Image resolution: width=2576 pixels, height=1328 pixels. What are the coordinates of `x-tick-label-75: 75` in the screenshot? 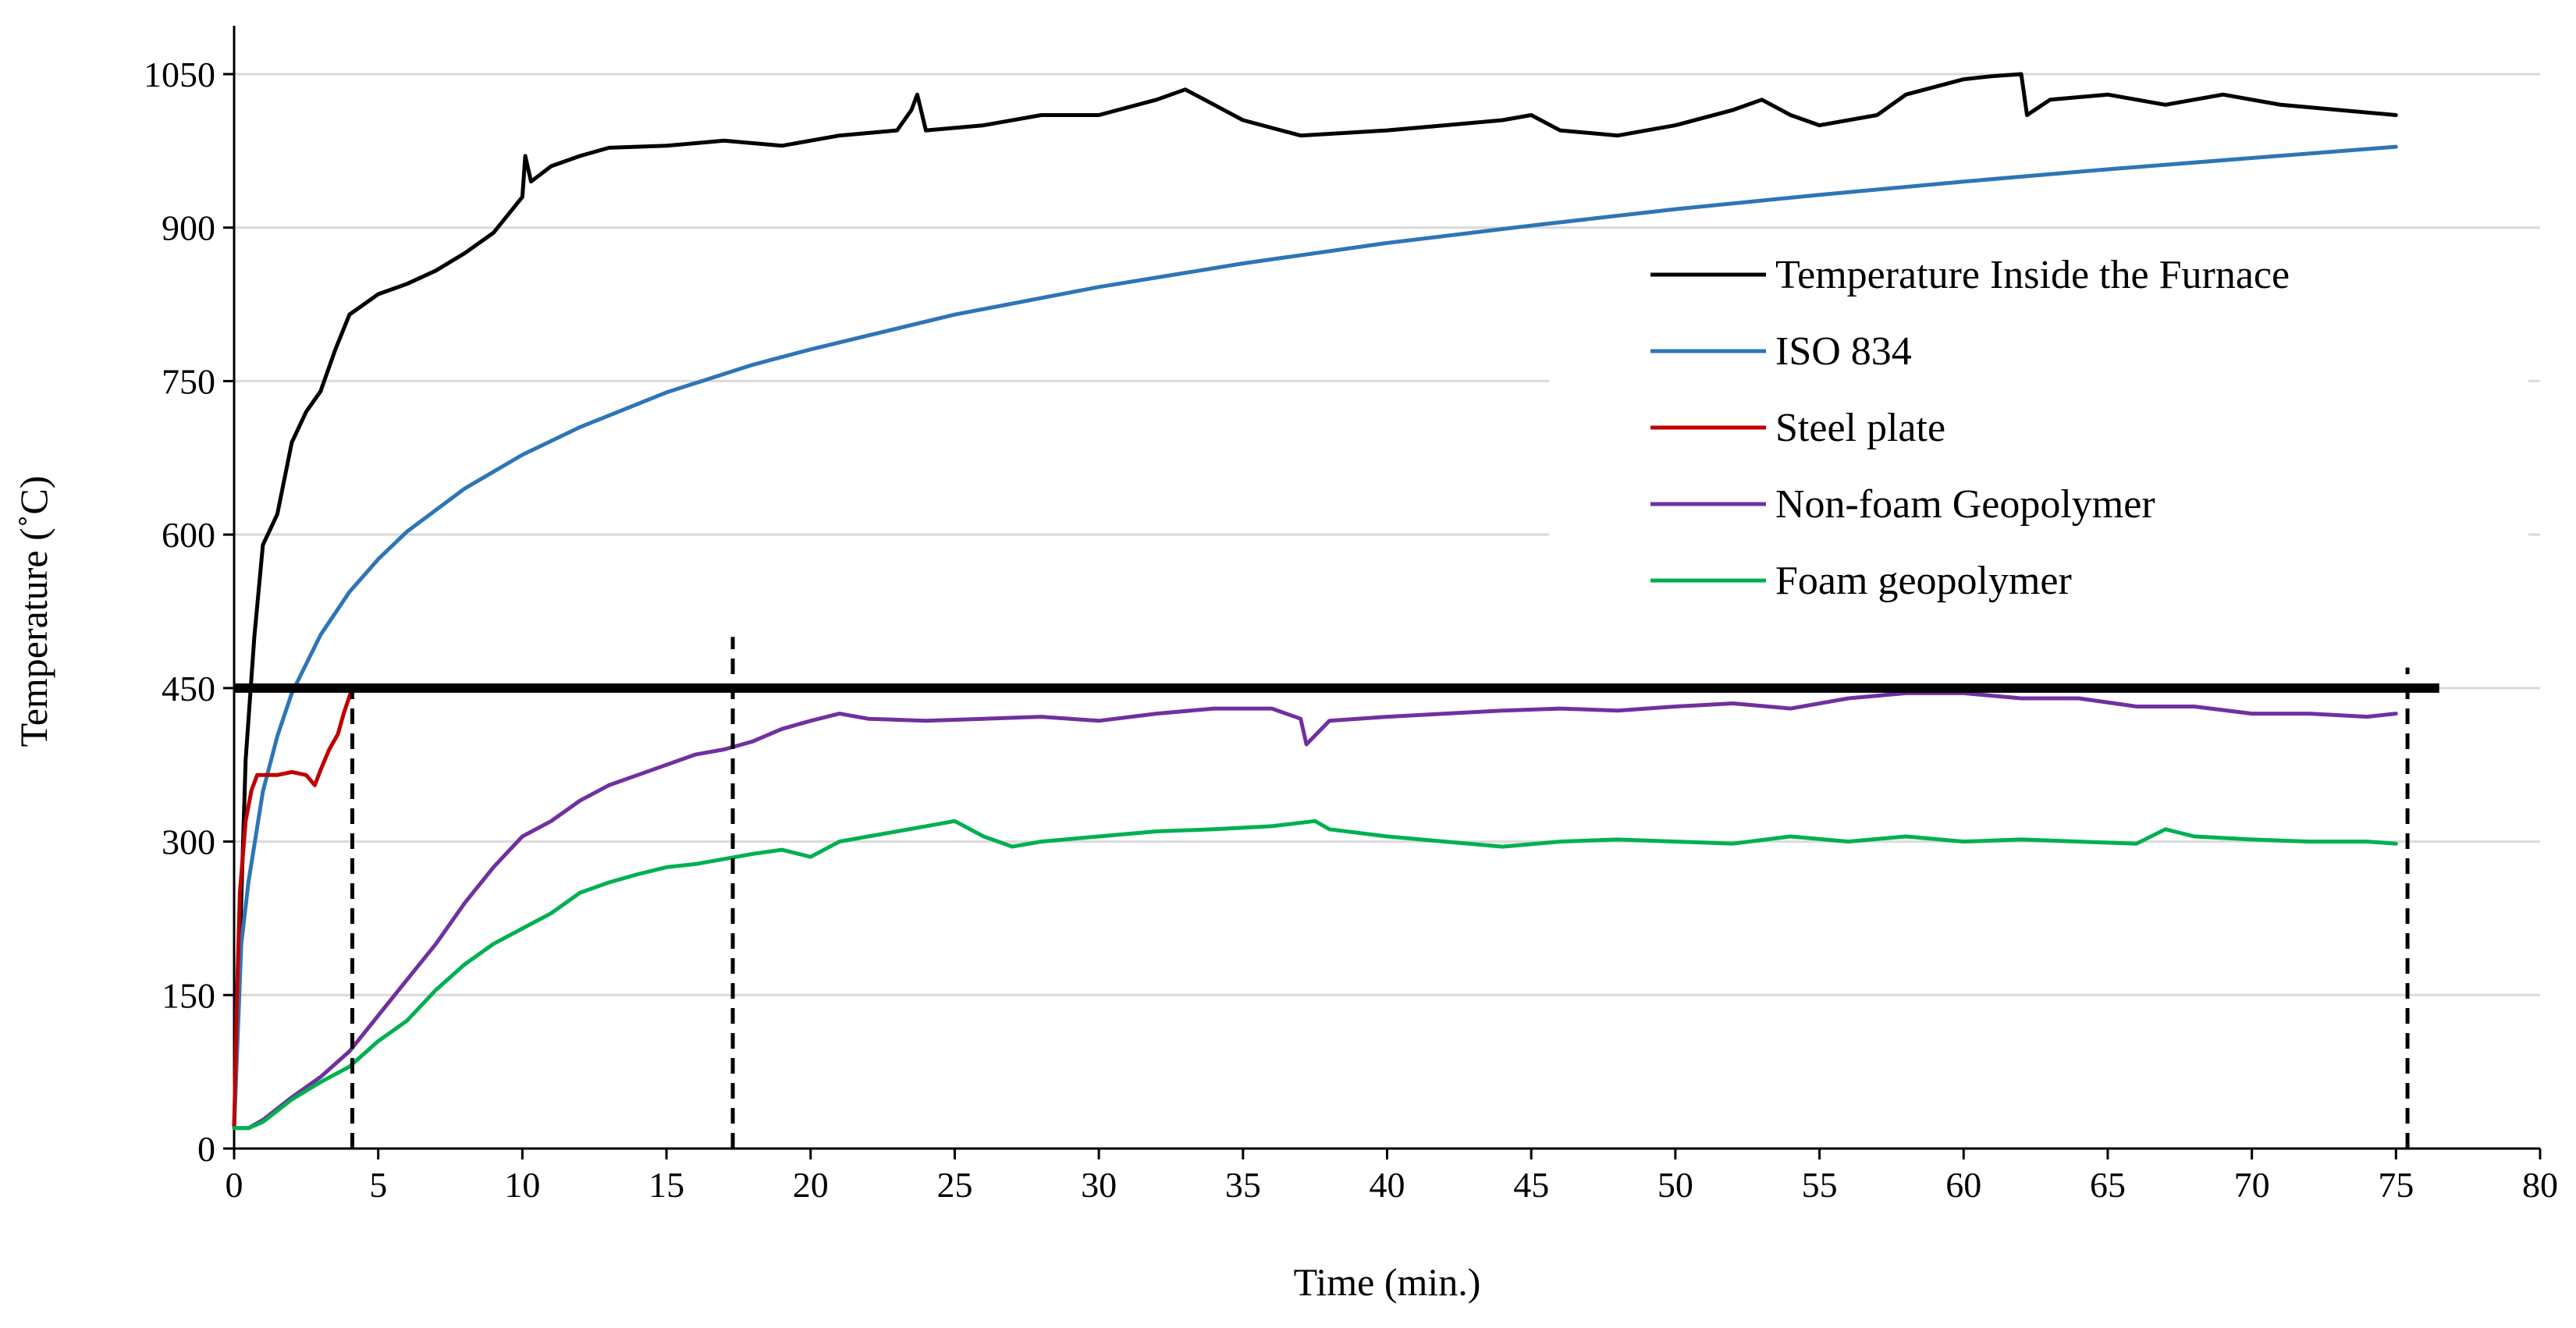 It's located at (2396, 1185).